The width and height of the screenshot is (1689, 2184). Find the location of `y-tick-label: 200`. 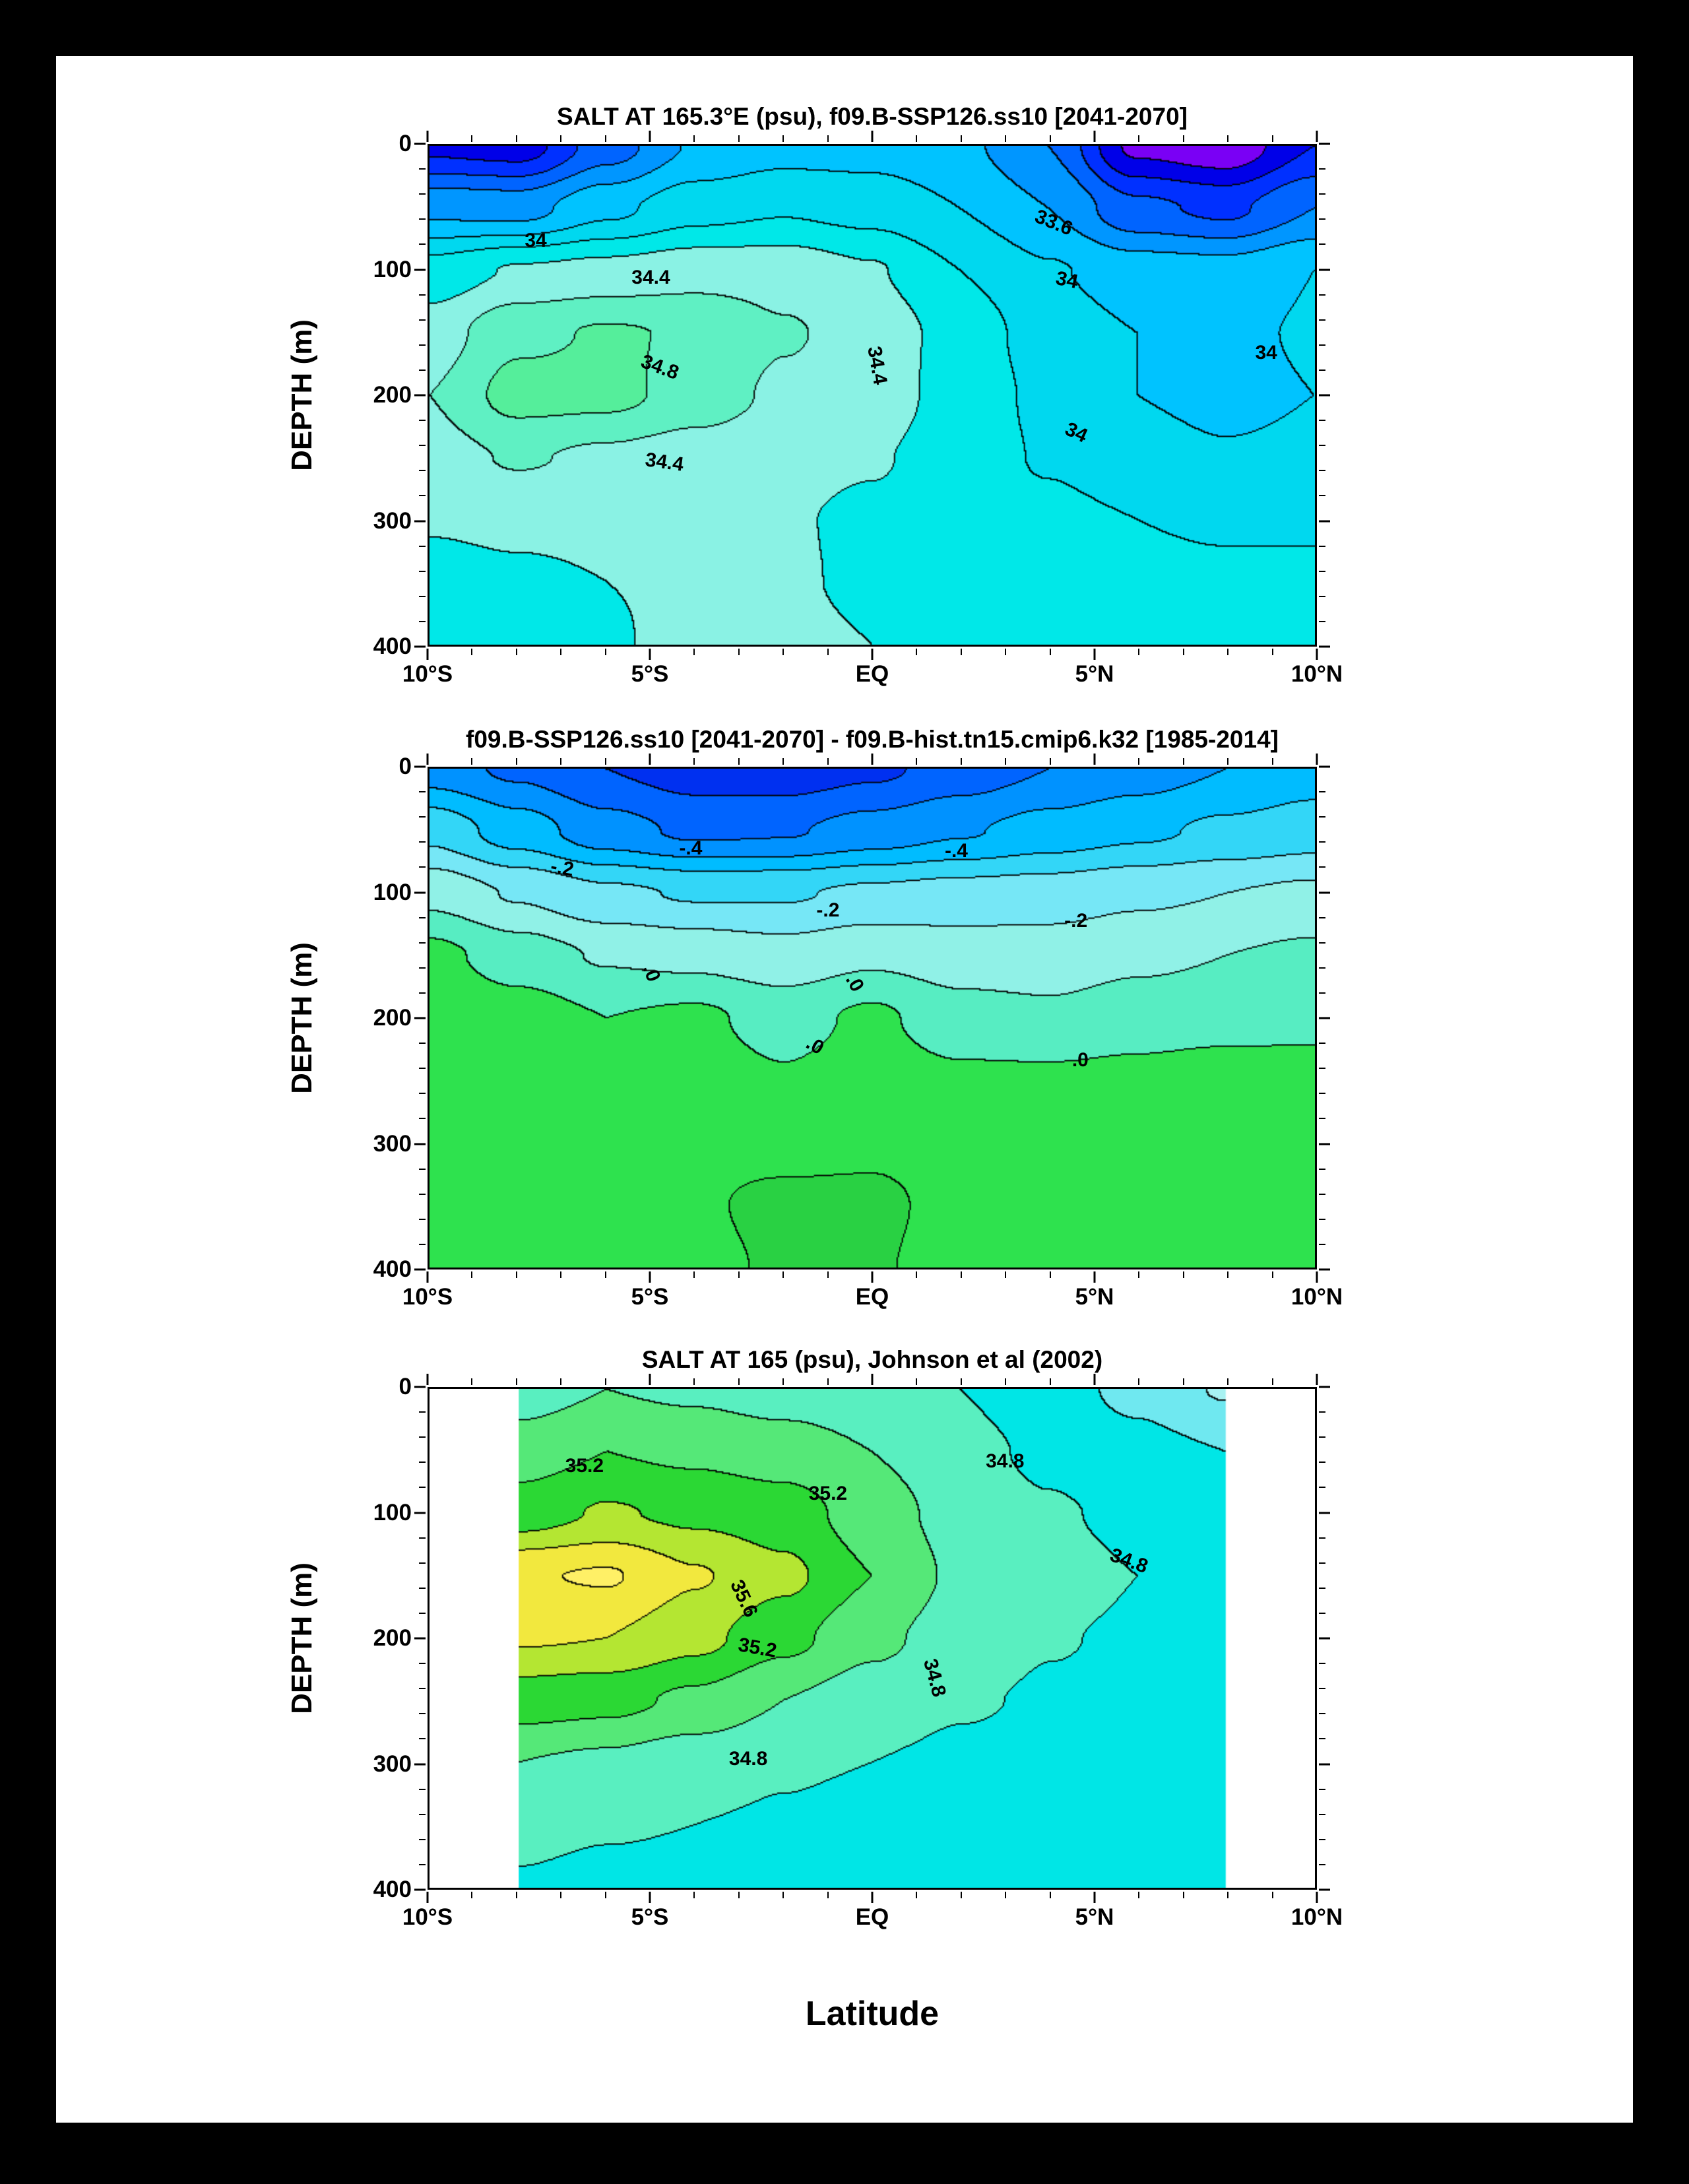

y-tick-label: 200 is located at coordinates (392, 395).